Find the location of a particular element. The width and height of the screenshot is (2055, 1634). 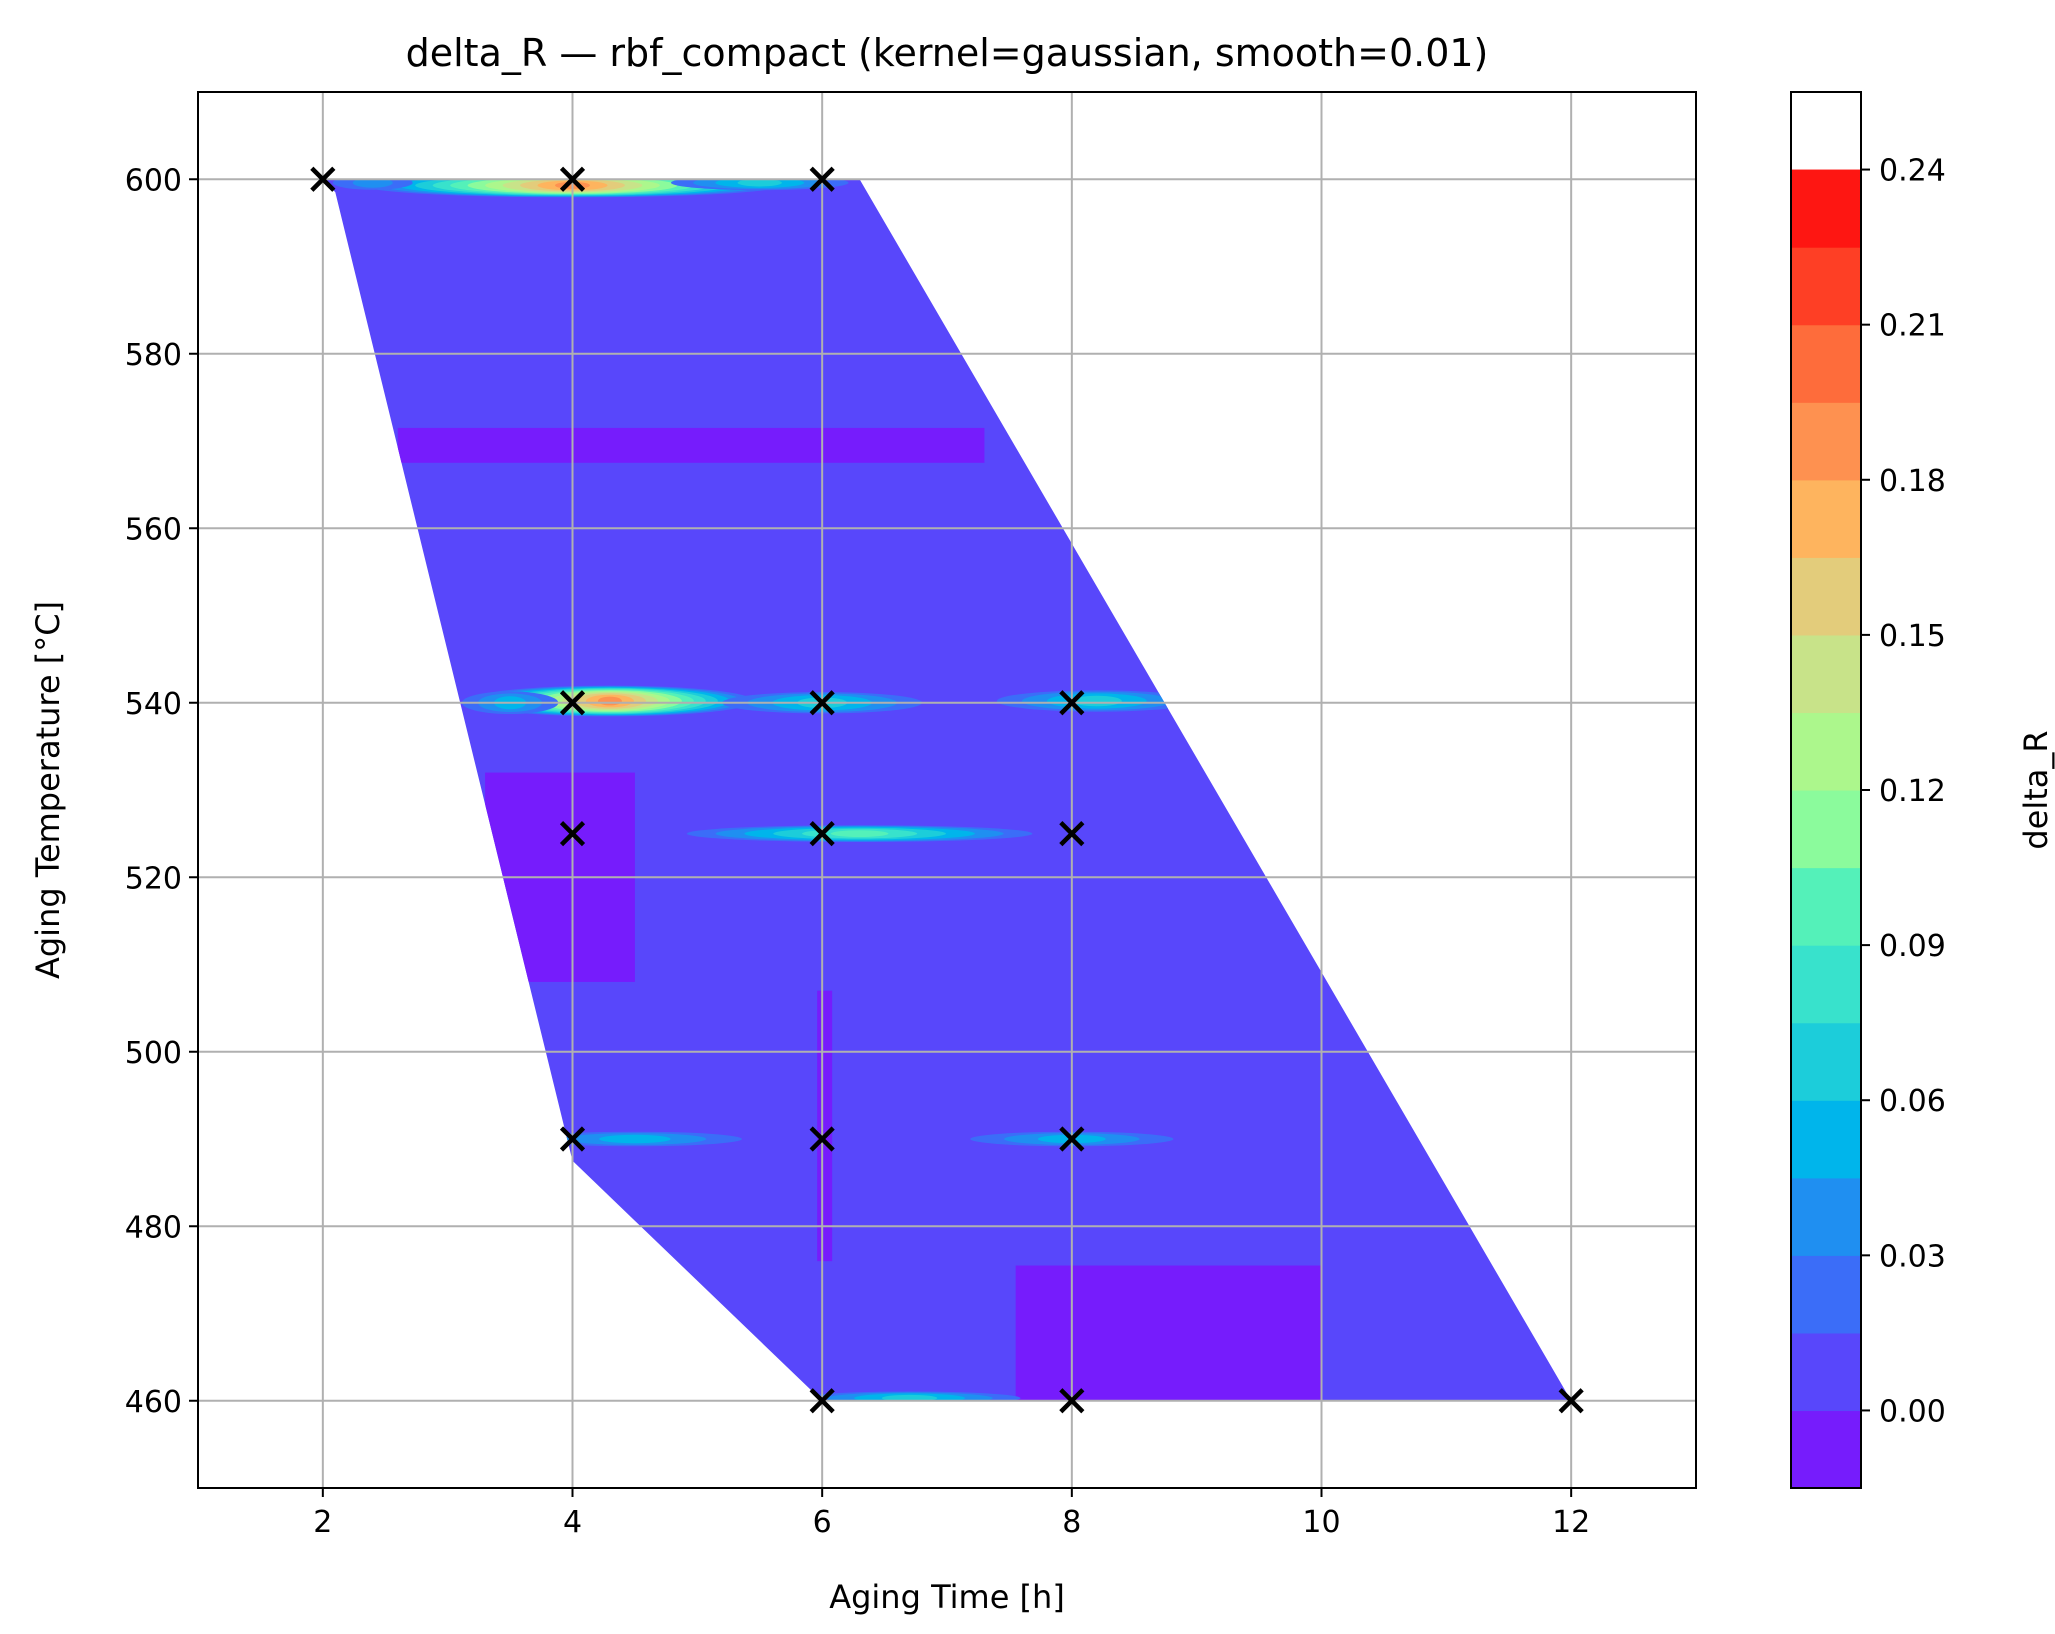

x-tick-label: 8 is located at coordinates (1071, 1522).